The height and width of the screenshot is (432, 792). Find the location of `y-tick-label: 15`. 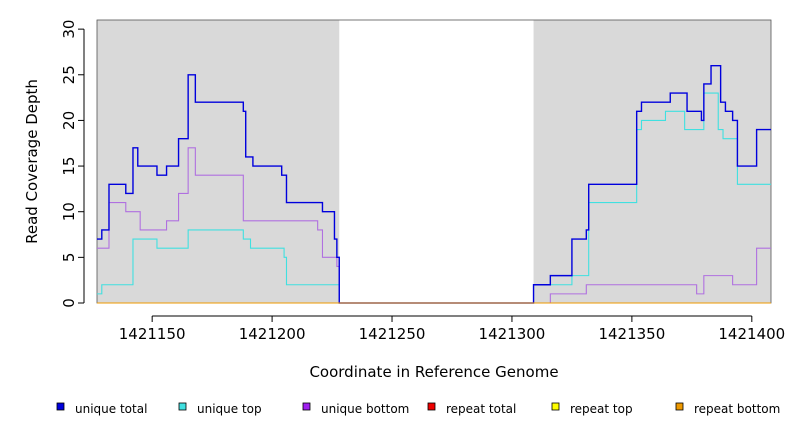

y-tick-label: 15 is located at coordinates (69, 166).